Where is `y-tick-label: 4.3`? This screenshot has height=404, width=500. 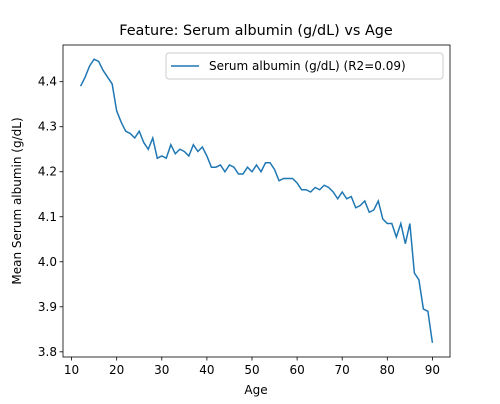
y-tick-label: 4.3 is located at coordinates (47, 127).